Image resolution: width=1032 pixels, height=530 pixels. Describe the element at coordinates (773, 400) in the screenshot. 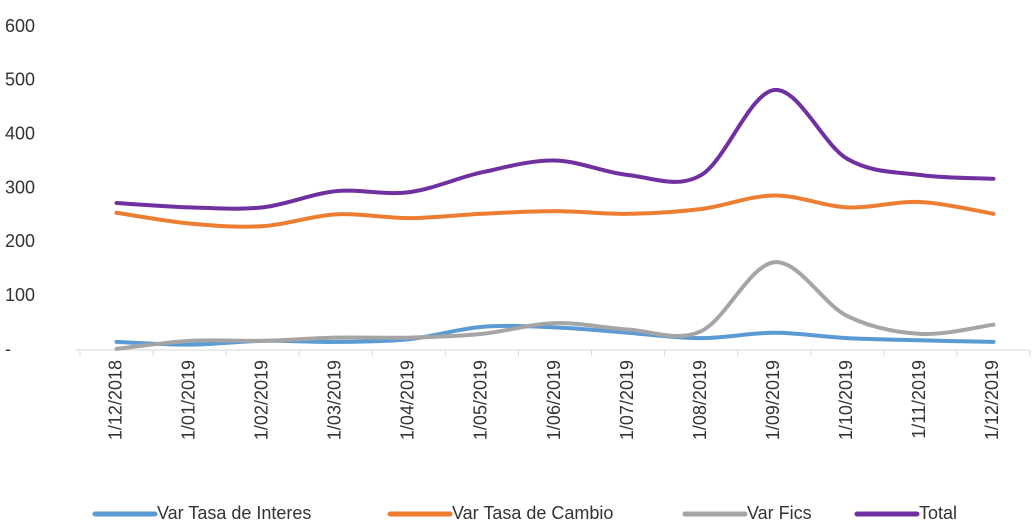

I see `x-tick-label: 1/09/2019` at that location.